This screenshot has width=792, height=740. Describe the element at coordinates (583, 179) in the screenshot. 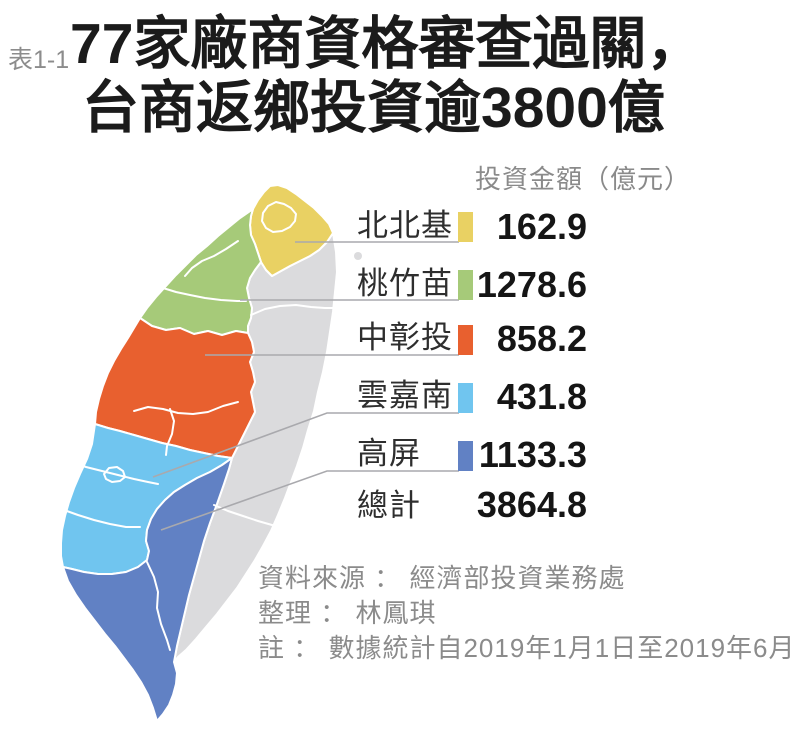

I see `legend-header: 投資金額（億元）` at that location.